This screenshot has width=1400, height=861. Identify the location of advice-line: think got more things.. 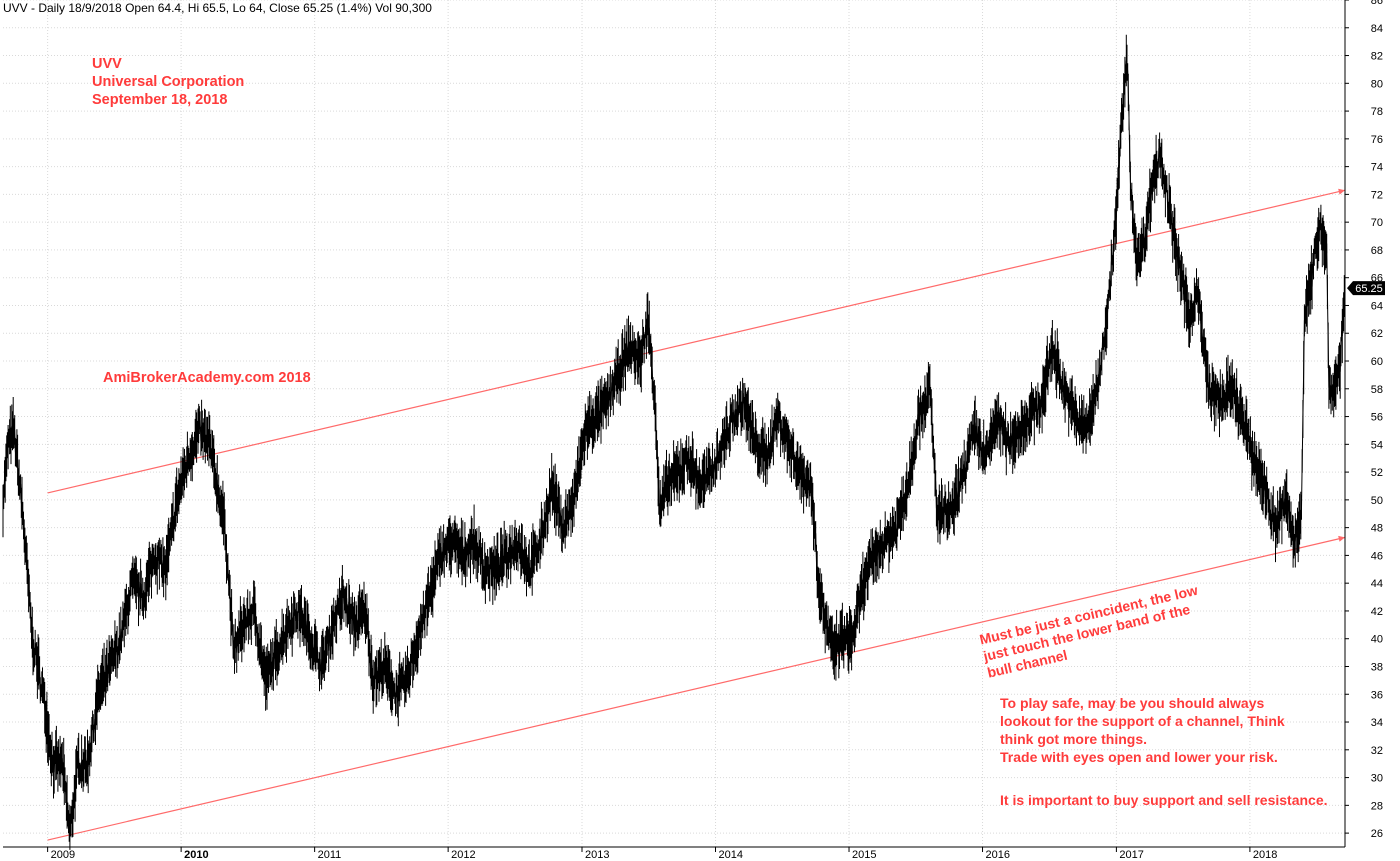
(1073, 739).